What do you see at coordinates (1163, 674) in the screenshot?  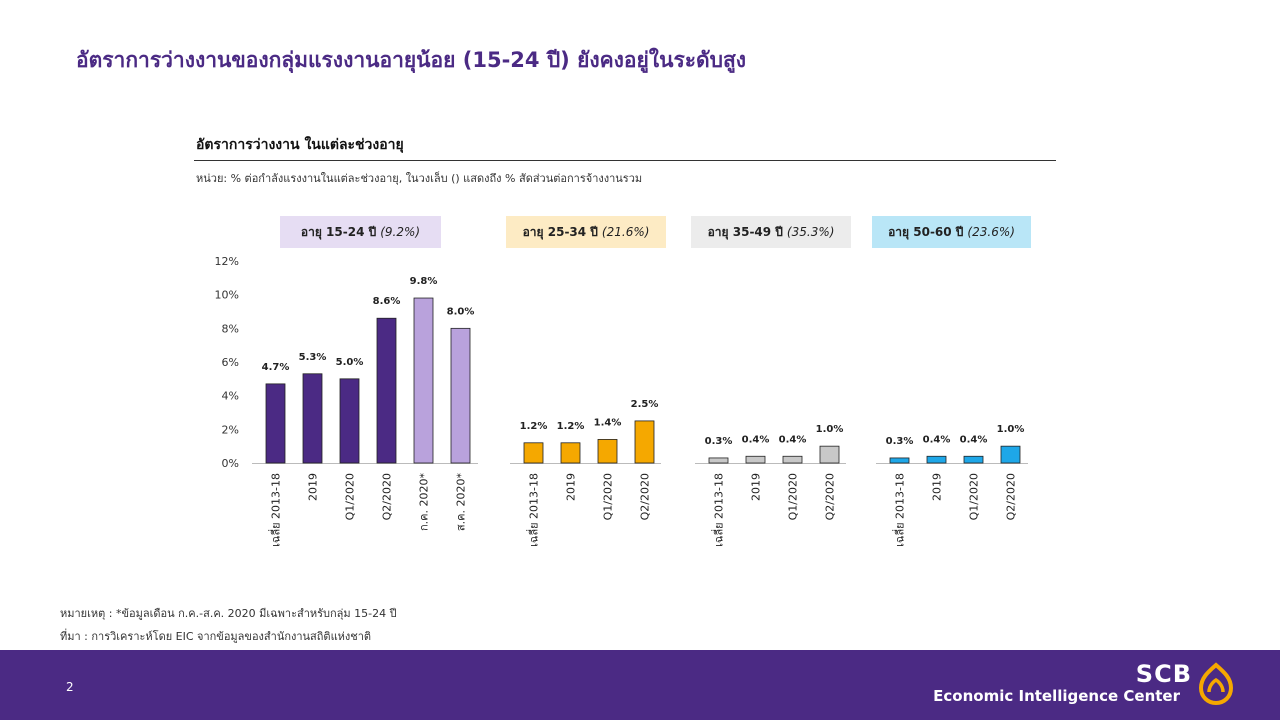 I see `brand-name: SCB` at bounding box center [1163, 674].